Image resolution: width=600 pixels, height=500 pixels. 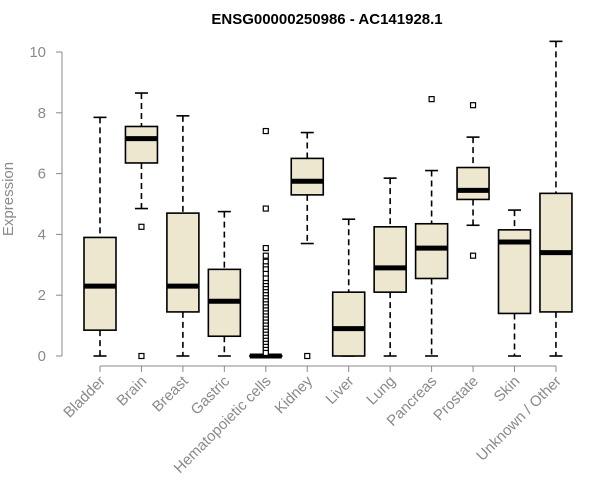 What do you see at coordinates (42, 174) in the screenshot?
I see `y-tick-label: 6` at bounding box center [42, 174].